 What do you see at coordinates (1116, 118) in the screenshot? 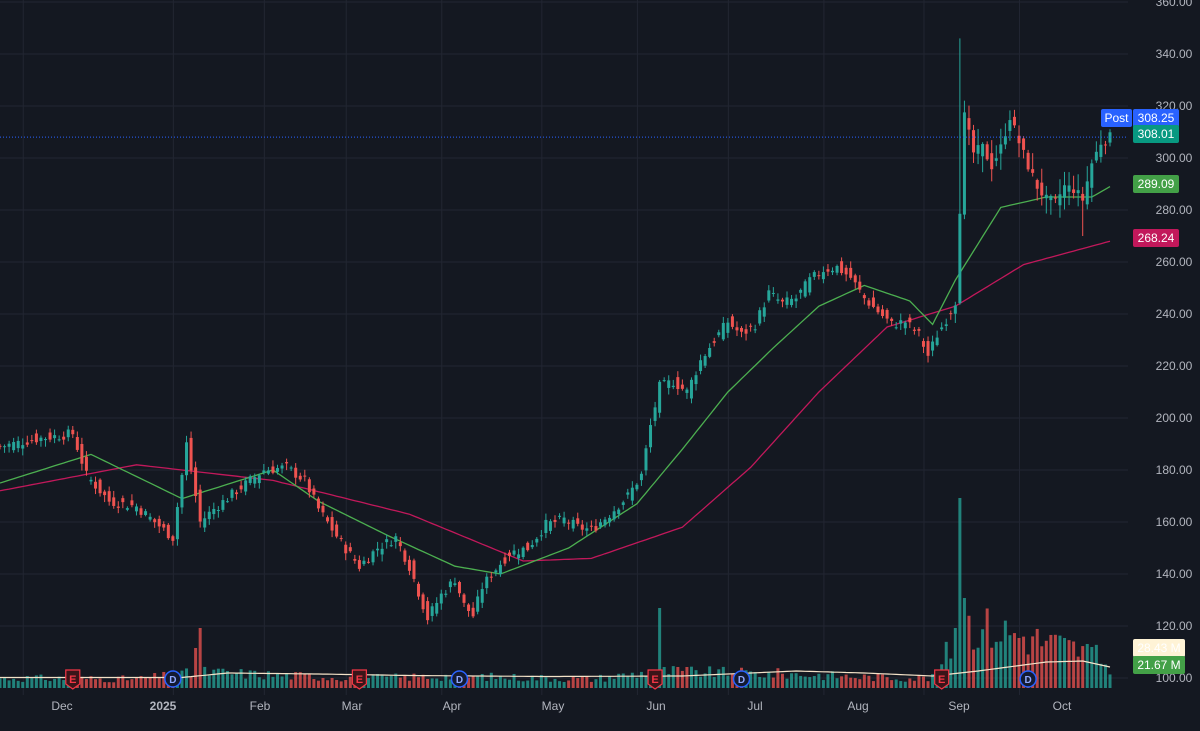
I see `post-label-tag-text: Post` at bounding box center [1116, 118].